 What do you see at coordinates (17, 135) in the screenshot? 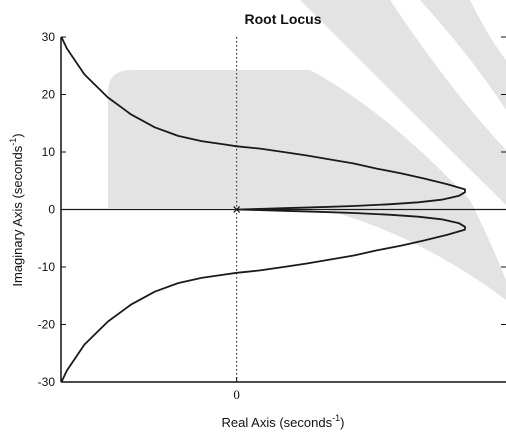
I see `y-axis-label-close: )` at bounding box center [17, 135].